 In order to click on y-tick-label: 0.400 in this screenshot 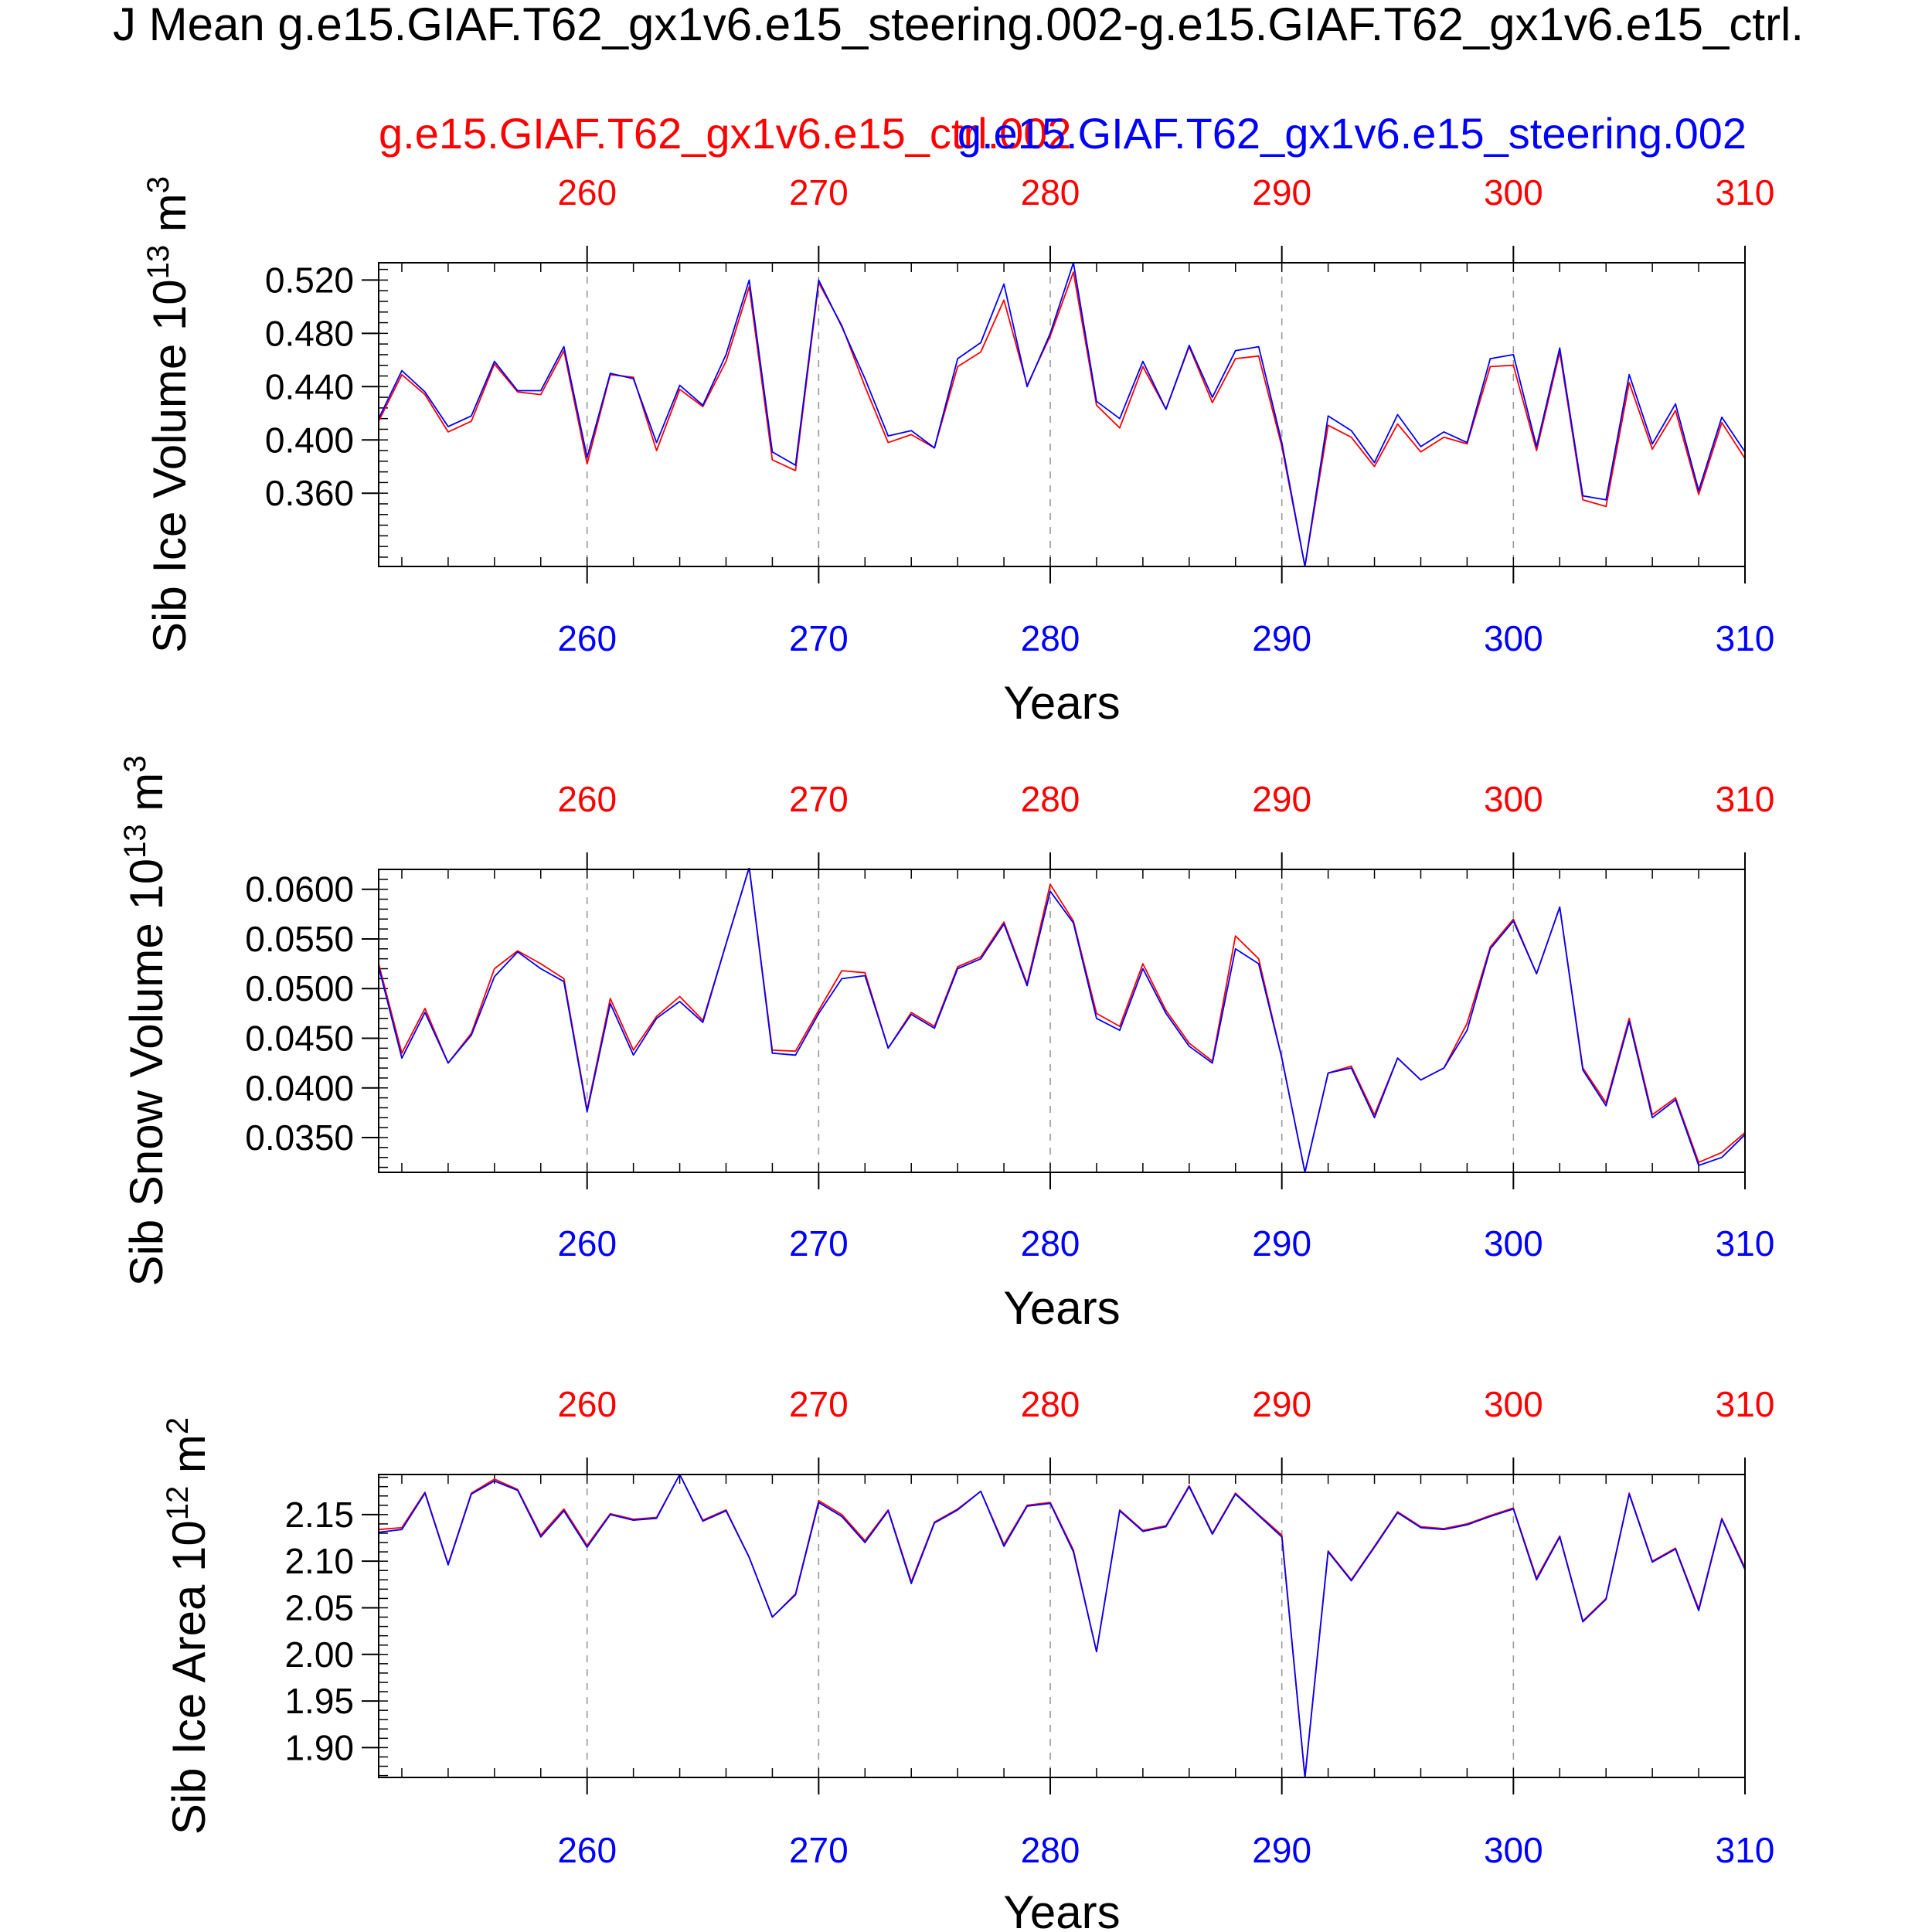, I will do `click(310, 440)`.